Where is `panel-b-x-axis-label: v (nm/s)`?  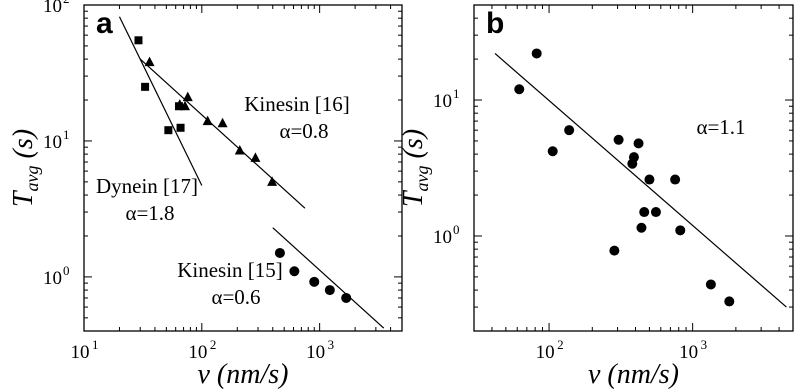
panel-b-x-axis-label: v (nm/s) is located at coordinates (633, 374).